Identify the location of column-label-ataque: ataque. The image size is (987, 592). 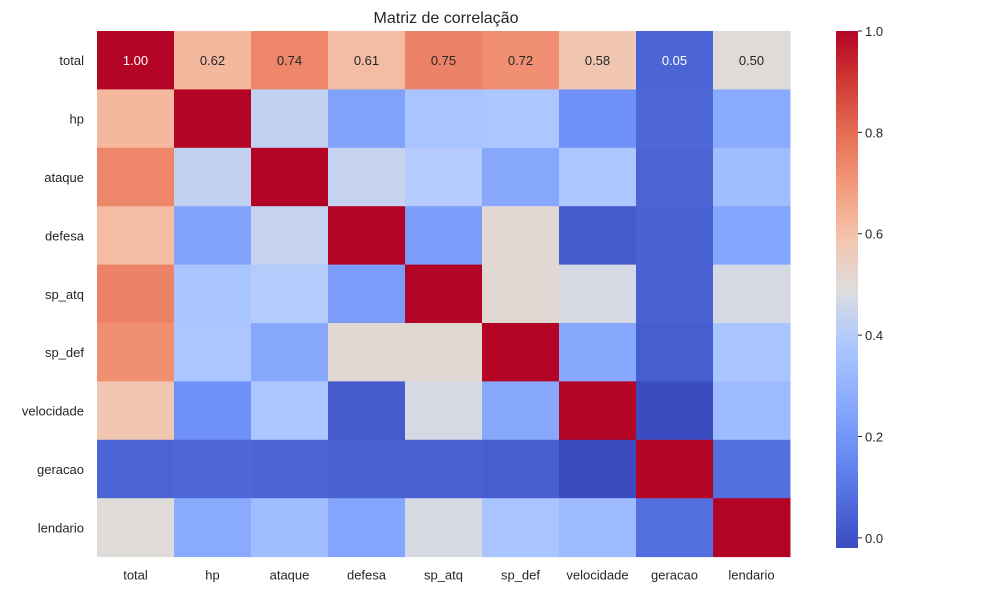
(290, 575).